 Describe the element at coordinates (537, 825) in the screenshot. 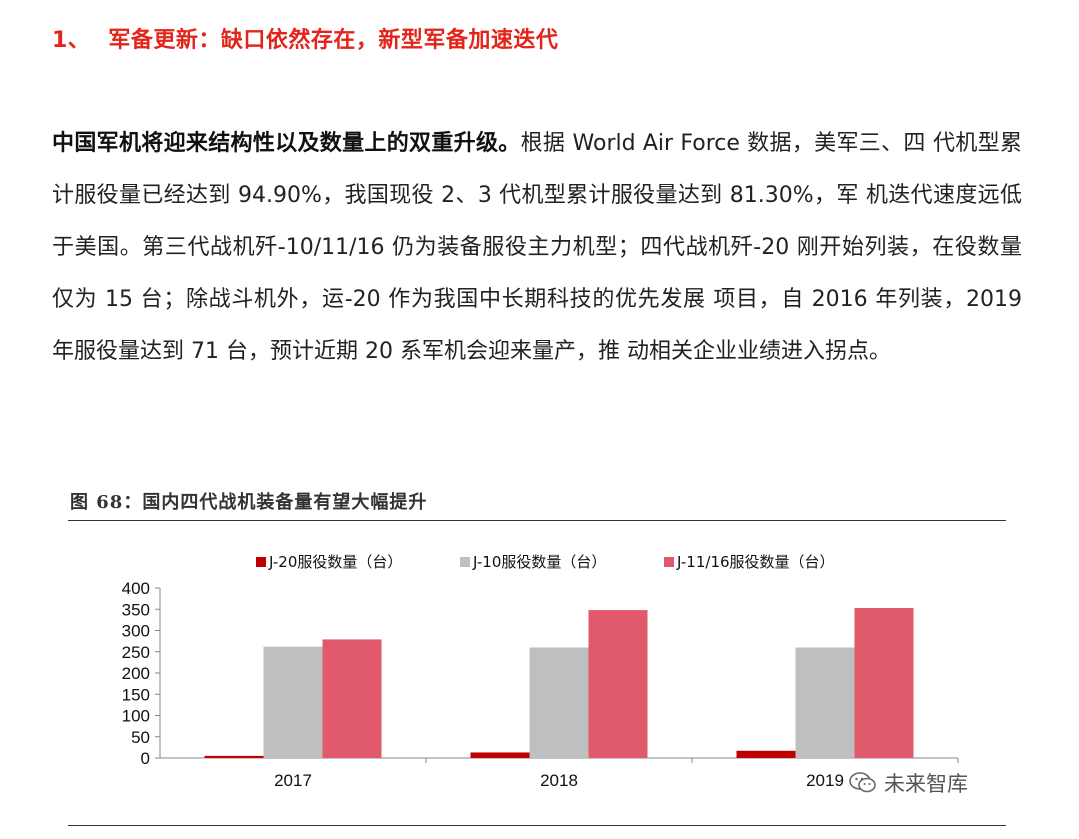

I see `figure-bottom-rule` at that location.